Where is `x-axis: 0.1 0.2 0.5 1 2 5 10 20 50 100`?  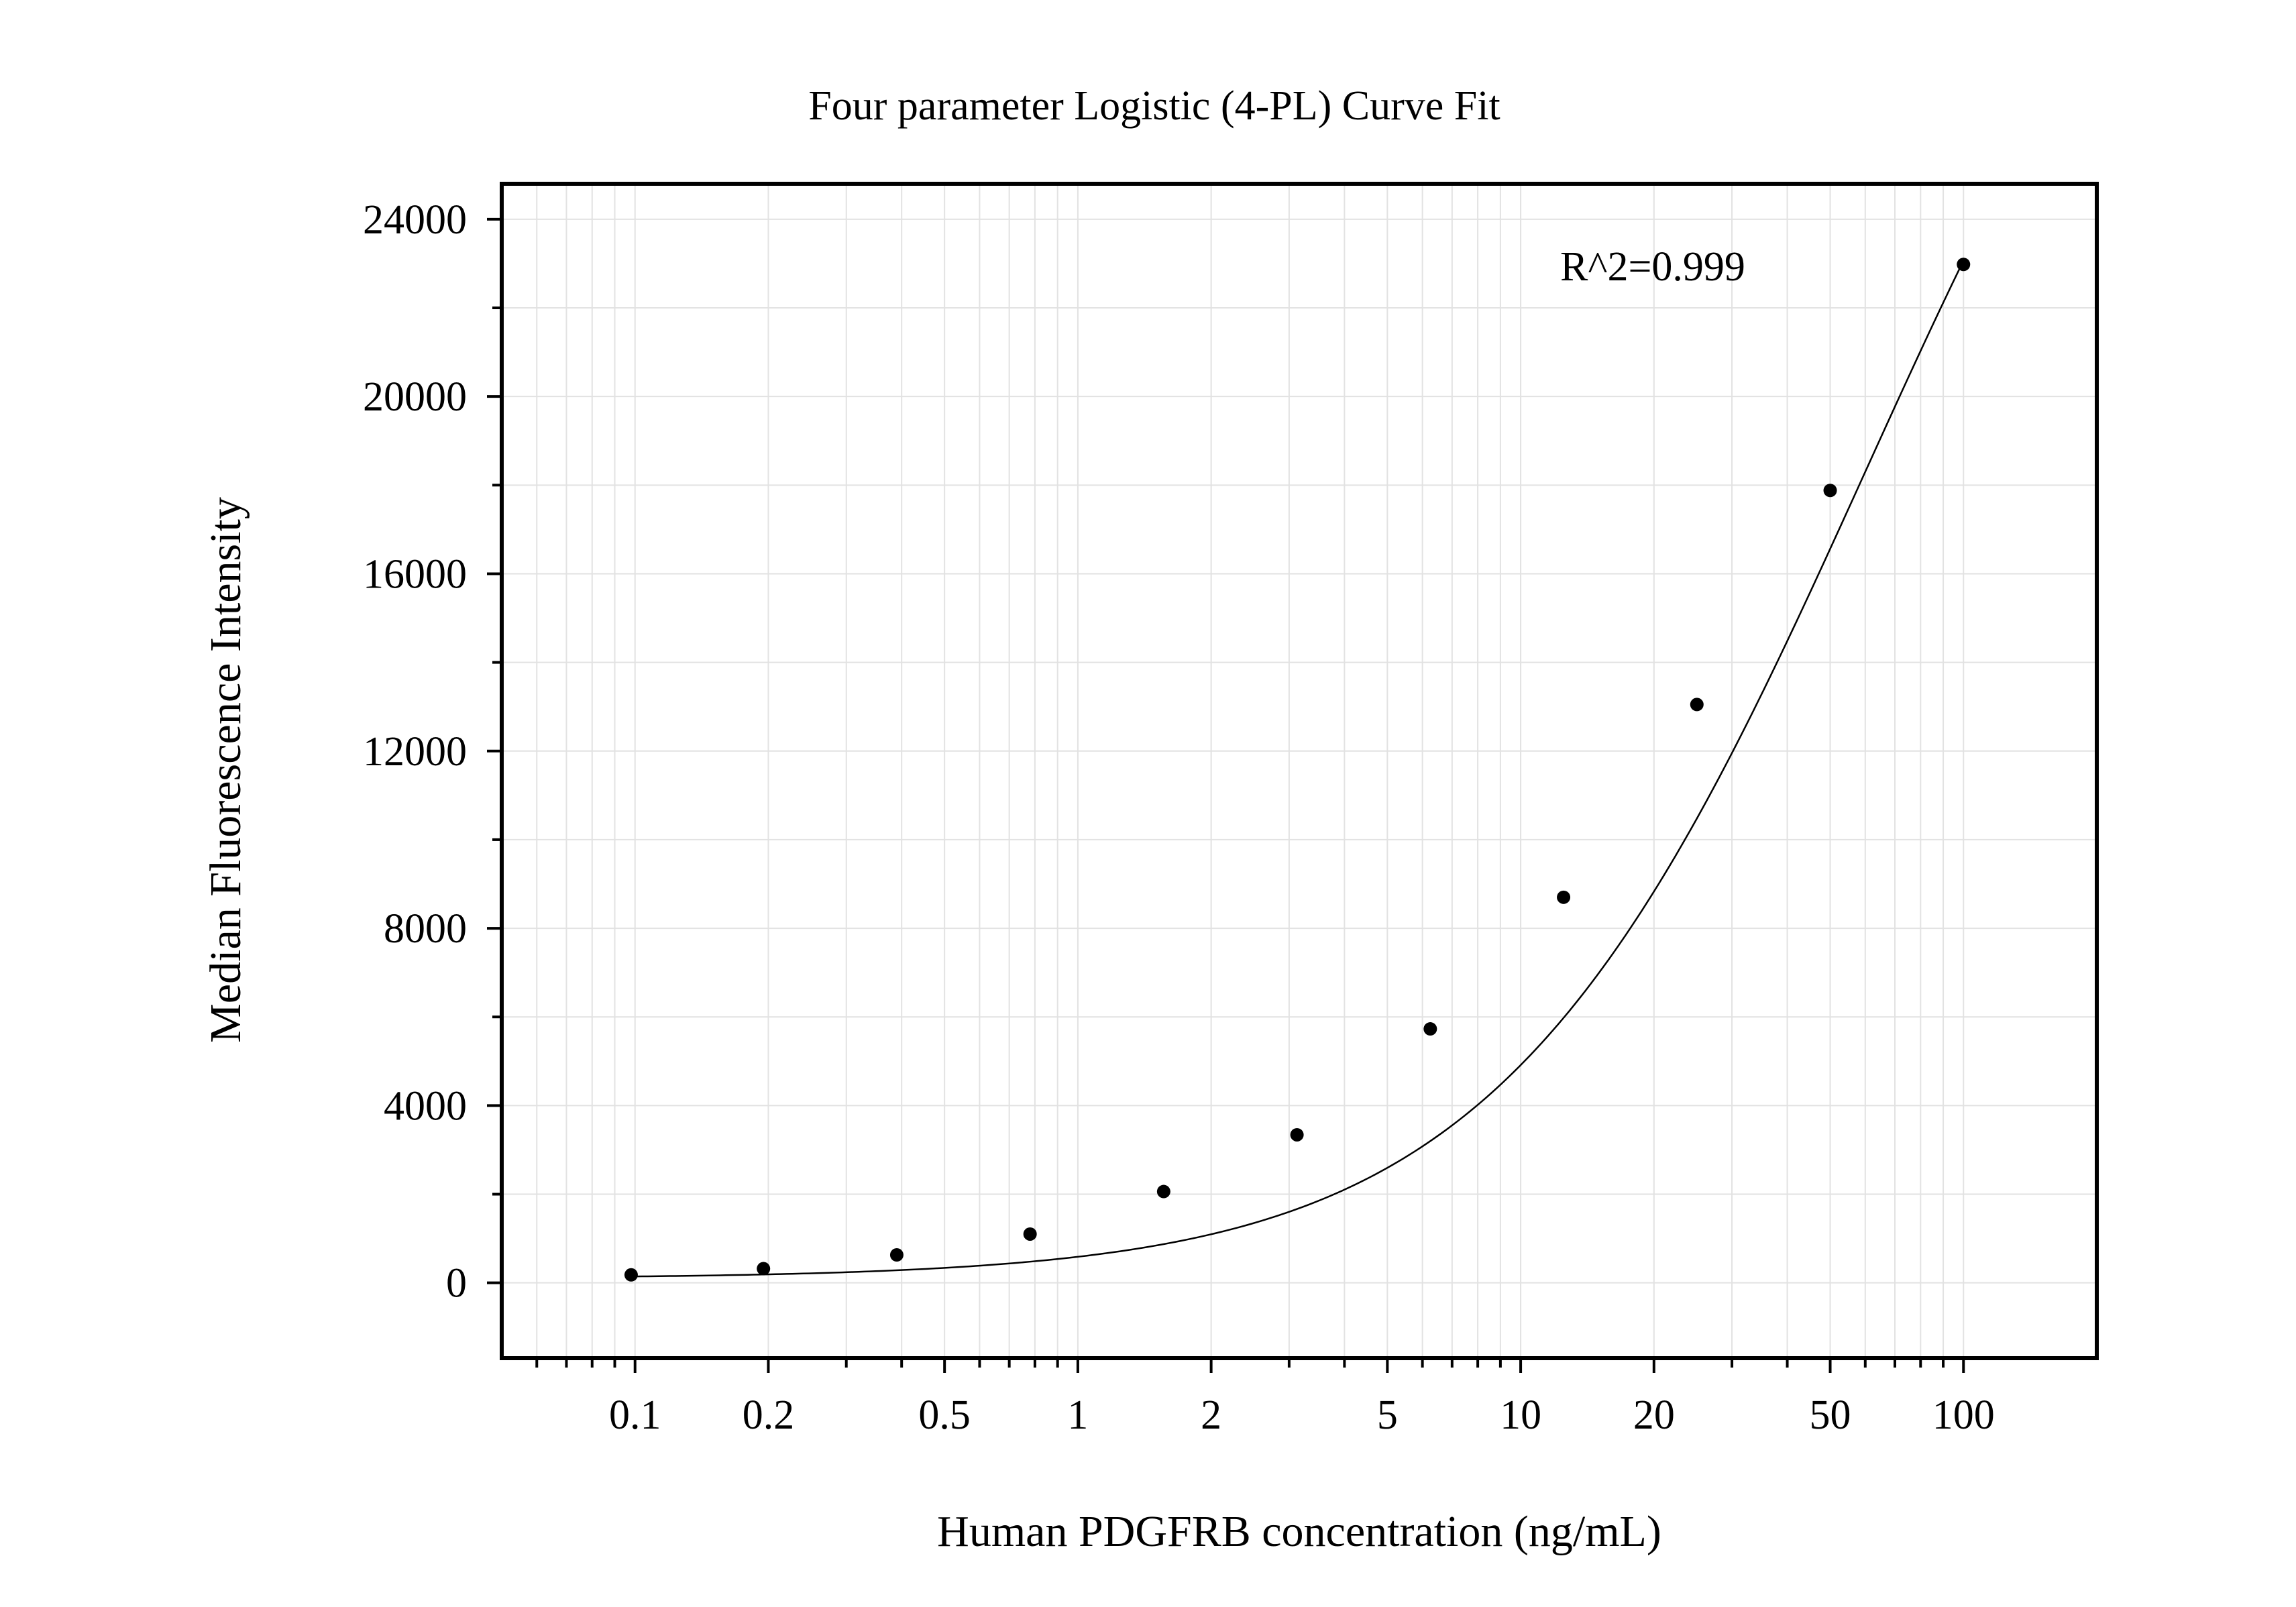
x-axis: 0.1 0.2 0.5 1 2 5 10 20 50 100 is located at coordinates (1265, 1398).